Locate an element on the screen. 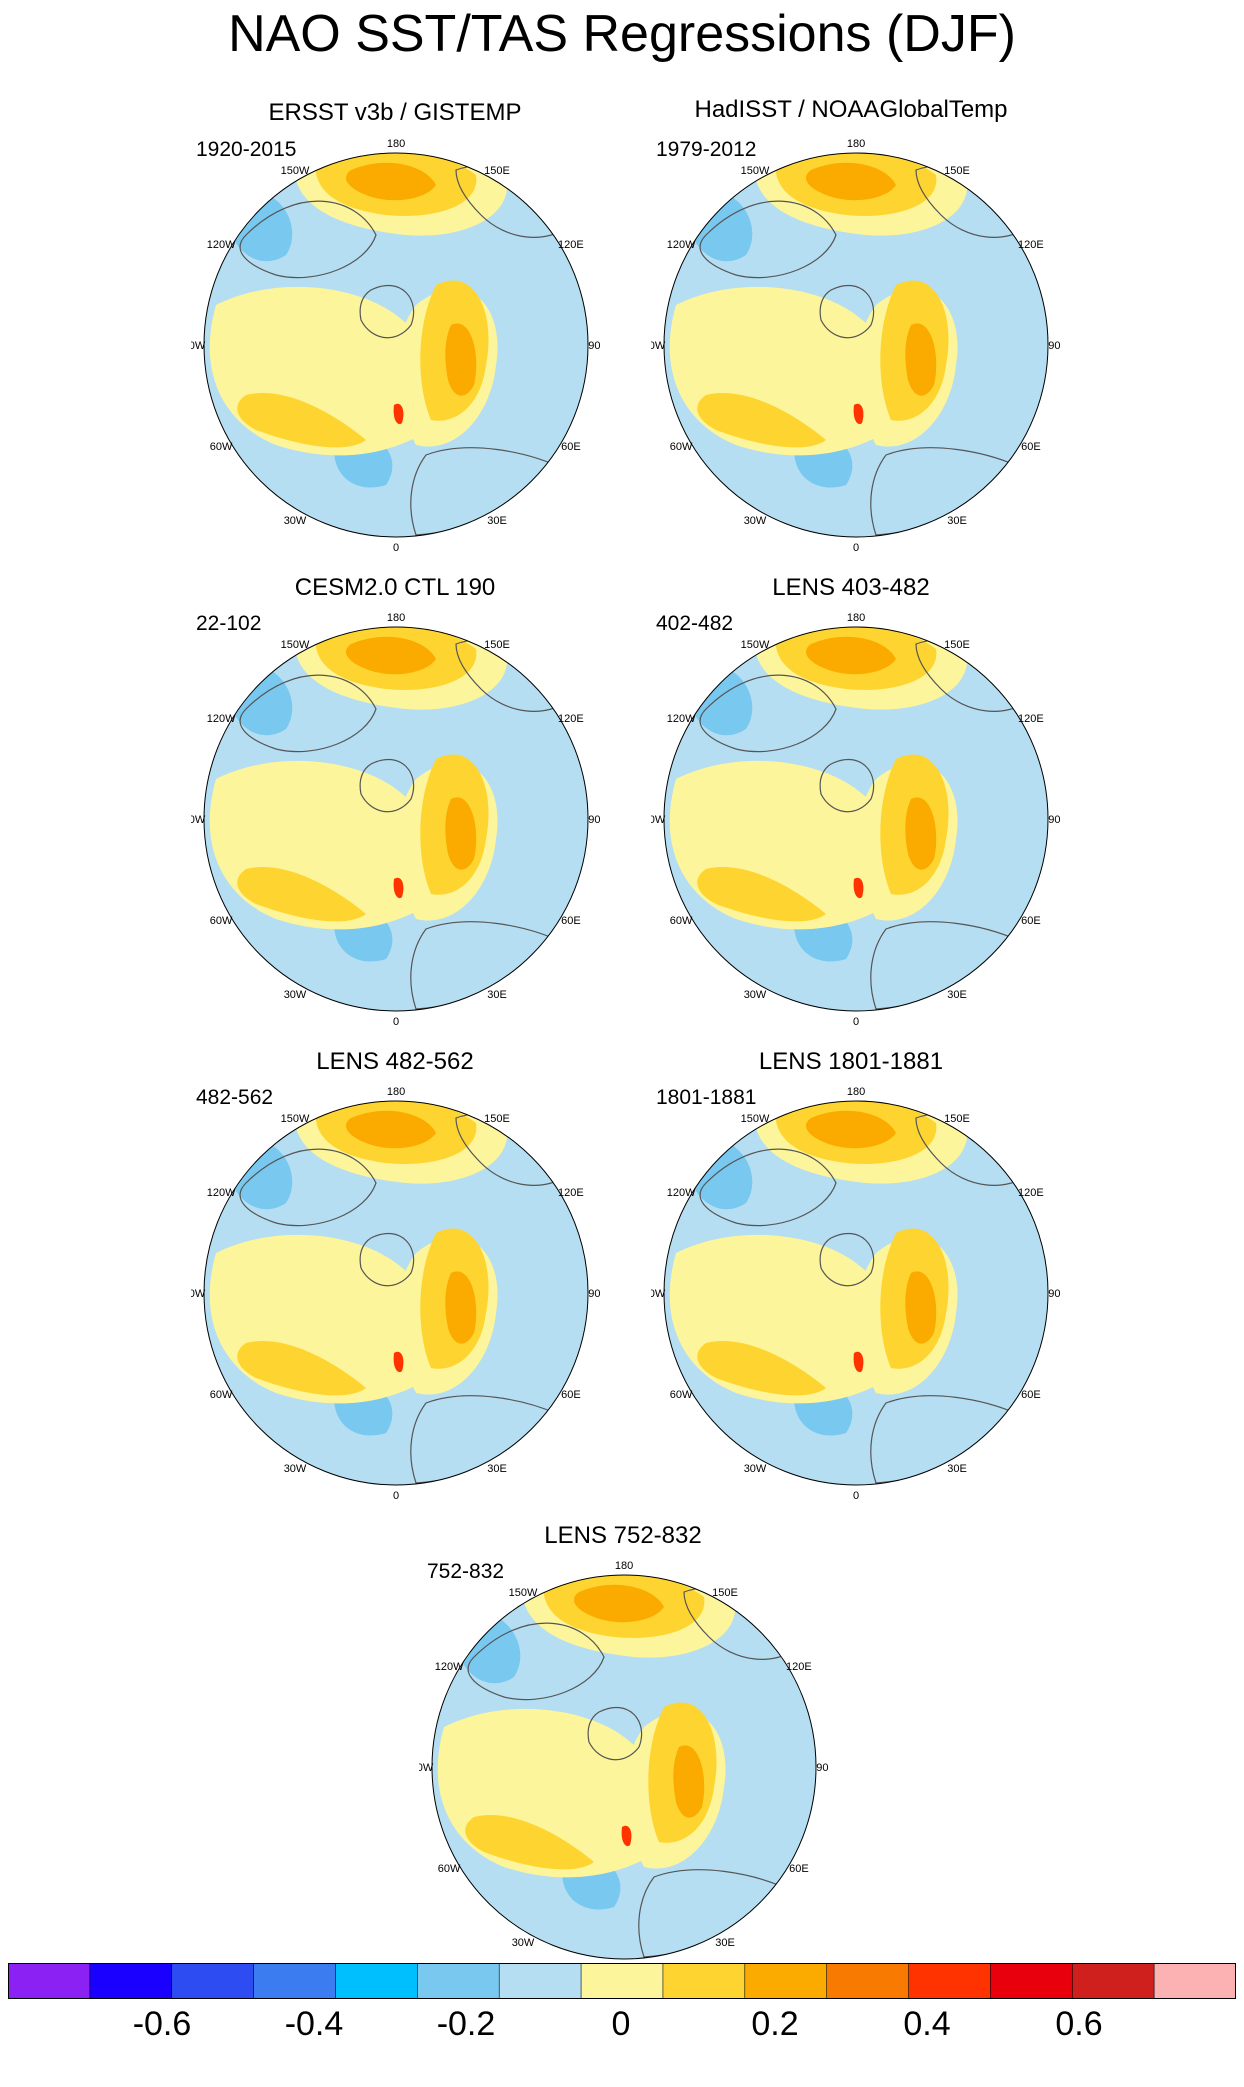  polar-map-6: 180 150E 120E 90E 60E 30E 0 30W 60W 90W 120W 150W is located at coordinates (856, 1294).